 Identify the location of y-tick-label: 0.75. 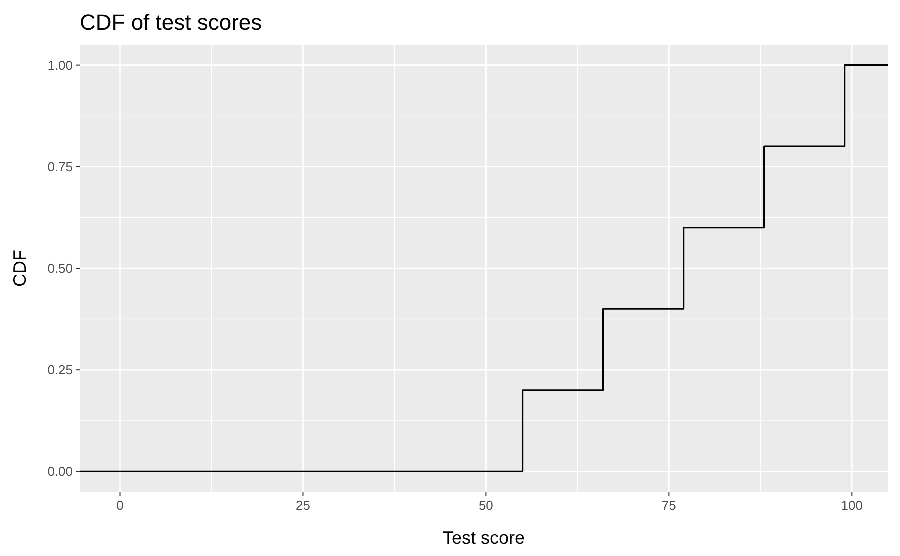
(60, 166).